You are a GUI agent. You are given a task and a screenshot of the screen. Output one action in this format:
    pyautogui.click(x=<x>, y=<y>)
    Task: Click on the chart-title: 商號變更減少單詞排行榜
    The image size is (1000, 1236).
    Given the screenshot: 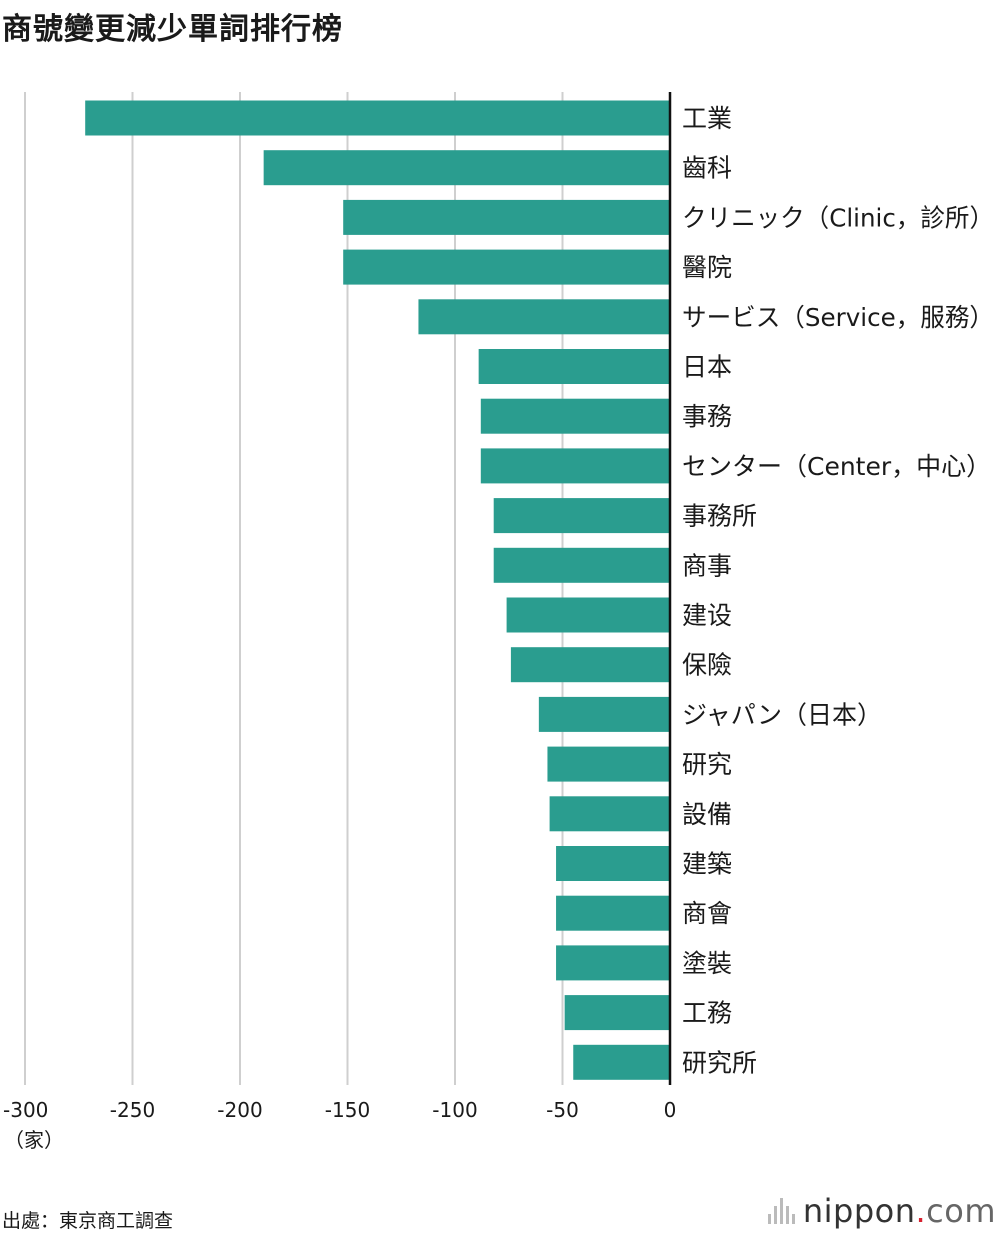 What is the action you would take?
    pyautogui.click(x=172, y=29)
    